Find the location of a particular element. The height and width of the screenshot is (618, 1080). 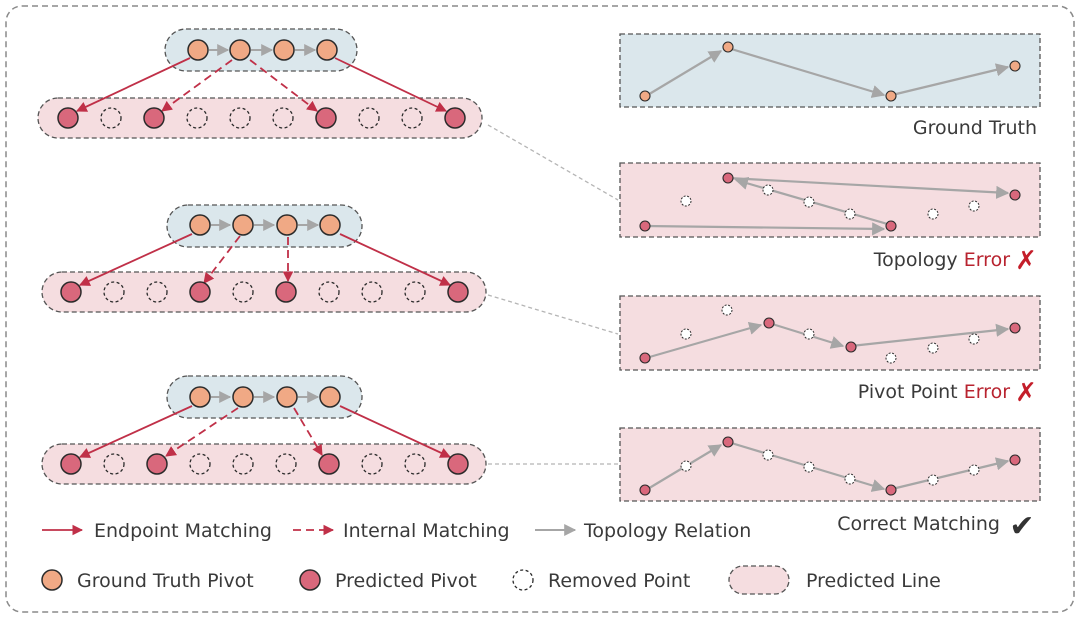

correct-matching-label: Correct Matching is located at coordinates (918, 524).